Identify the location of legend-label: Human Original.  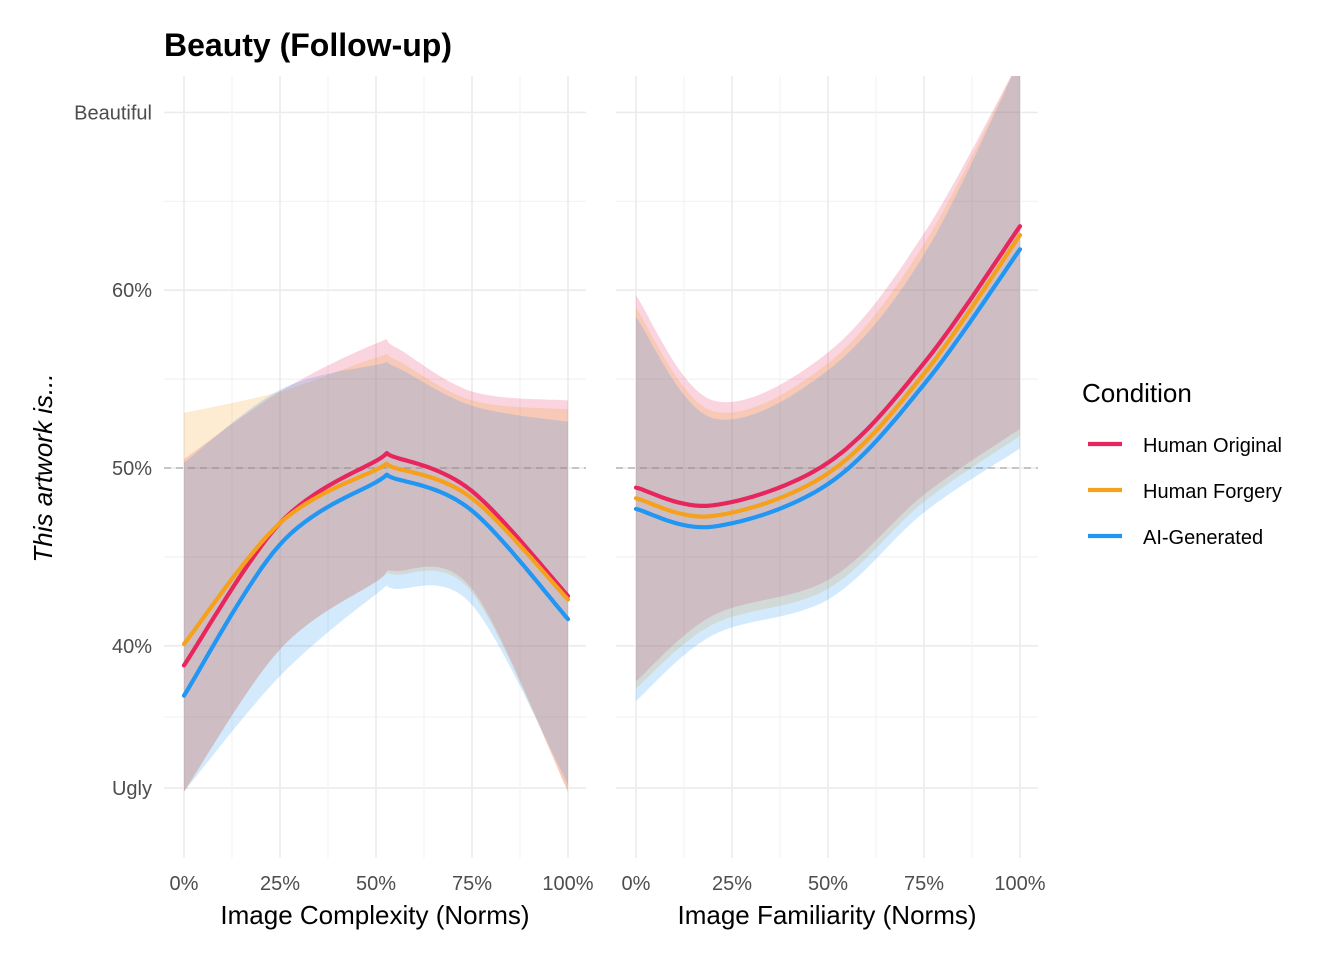
(1212, 446).